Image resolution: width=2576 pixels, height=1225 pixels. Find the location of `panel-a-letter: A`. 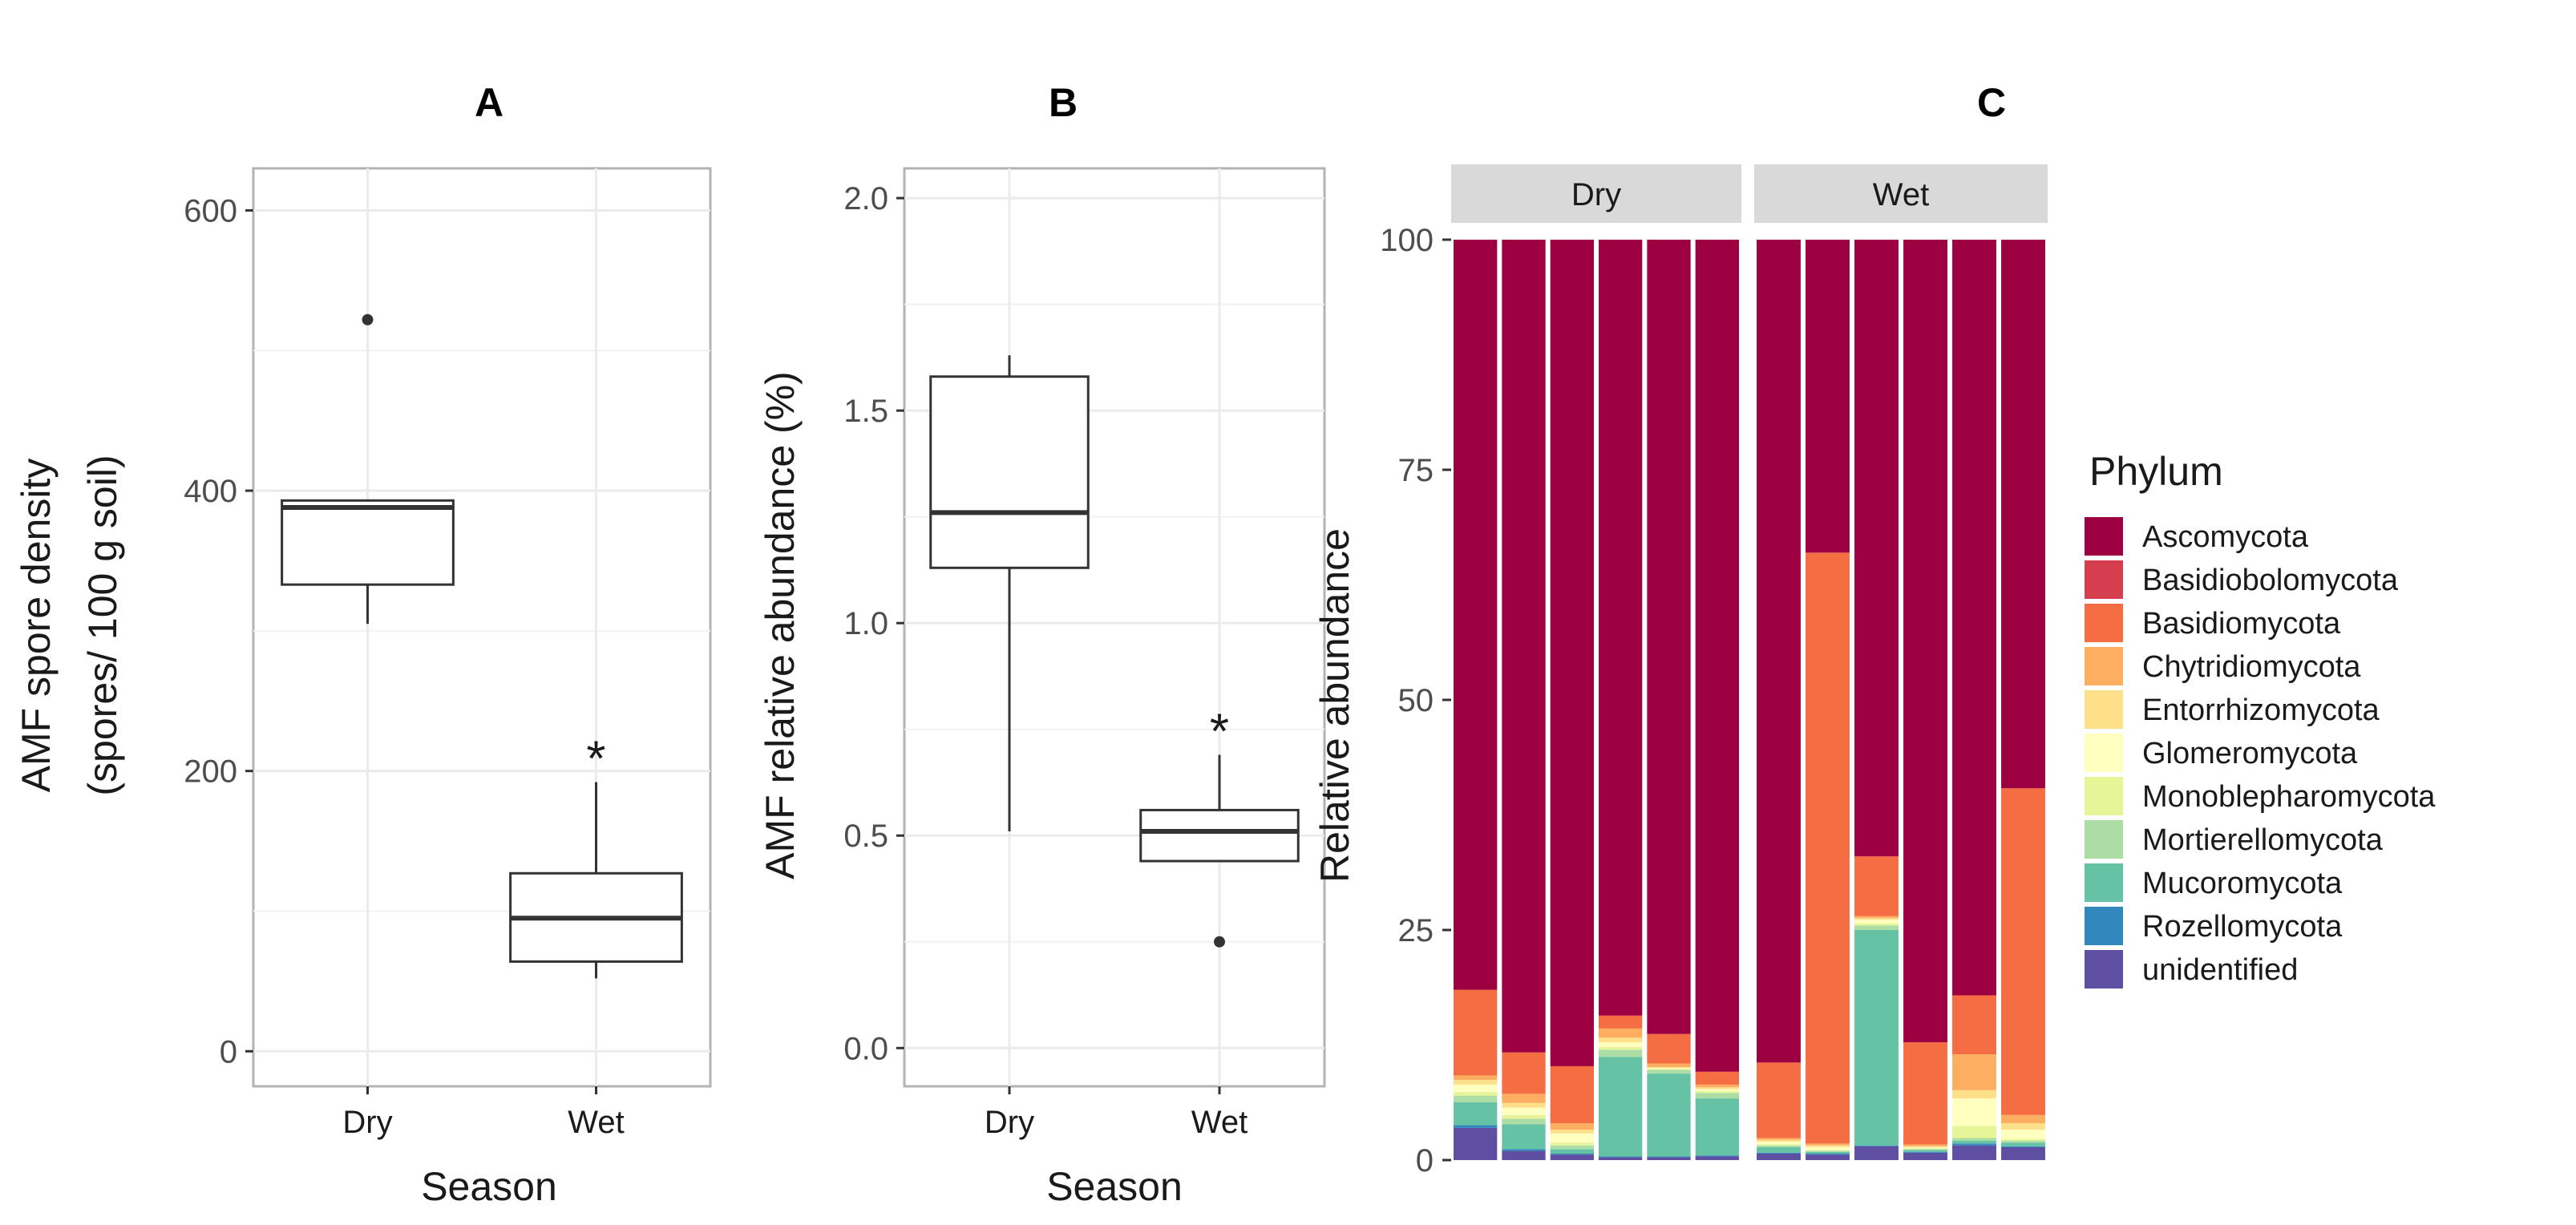

panel-a-letter: A is located at coordinates (489, 103).